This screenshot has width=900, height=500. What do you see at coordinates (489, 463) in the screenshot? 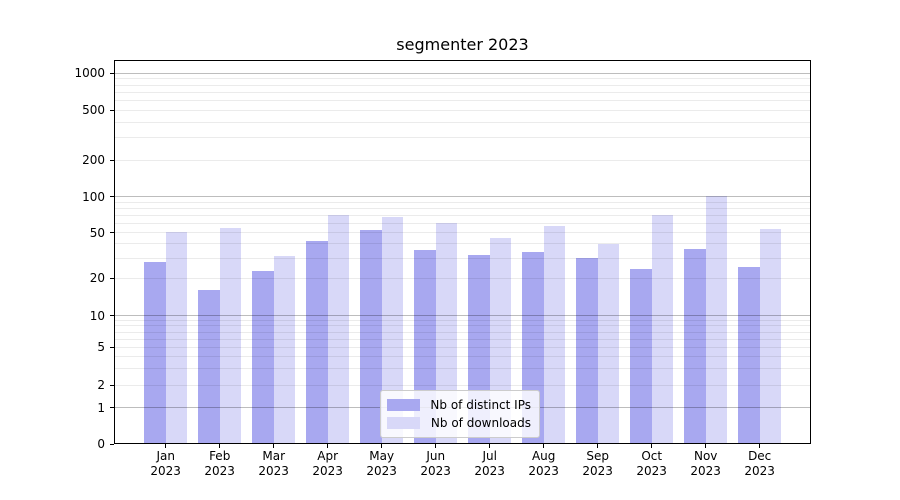
I see `x-tick-label: Jul 2023` at bounding box center [489, 463].